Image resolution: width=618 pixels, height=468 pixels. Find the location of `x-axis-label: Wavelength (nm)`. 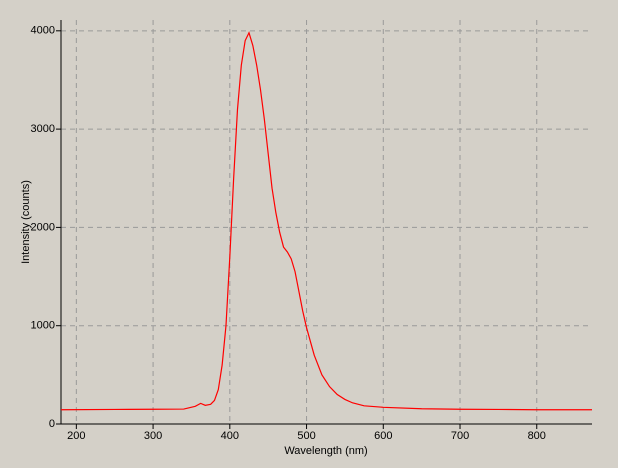

x-axis-label: Wavelength (nm) is located at coordinates (325, 451).